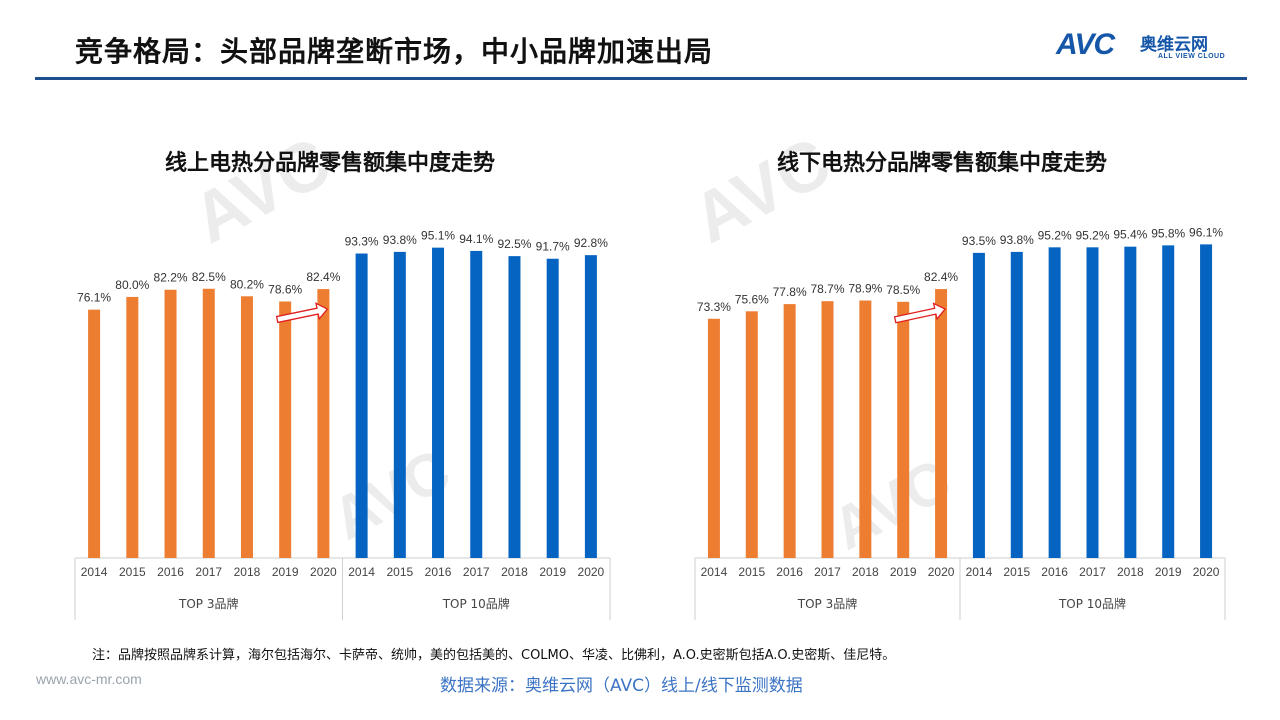 This screenshot has height=720, width=1280. Describe the element at coordinates (641, 78) in the screenshot. I see `header-divider` at that location.